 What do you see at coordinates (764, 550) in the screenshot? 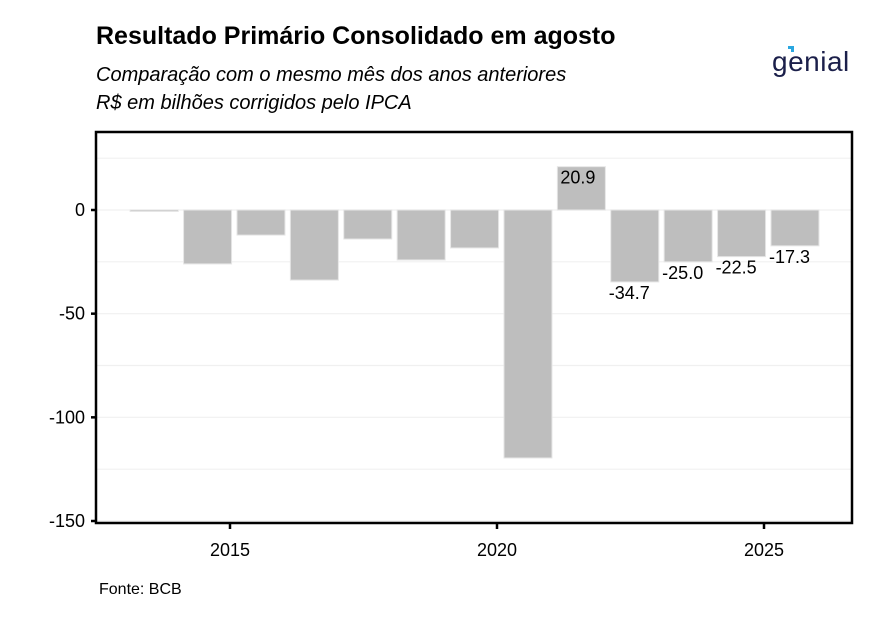
I see `x-tick-label: 2025` at bounding box center [764, 550].